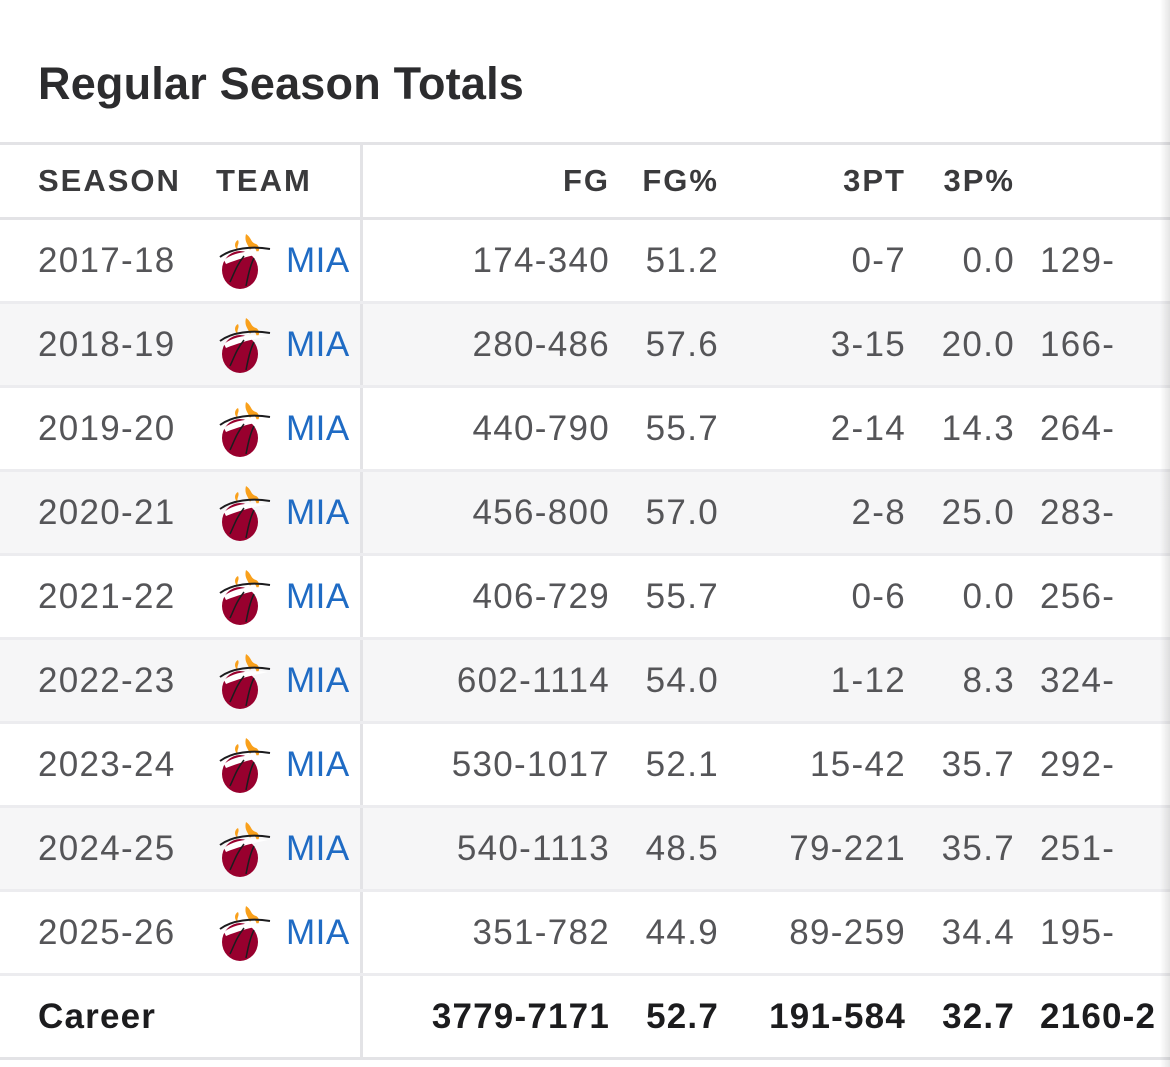 The width and height of the screenshot is (1170, 1067). Describe the element at coordinates (818, 512) in the screenshot. I see `3pt-cell: 2-8` at that location.